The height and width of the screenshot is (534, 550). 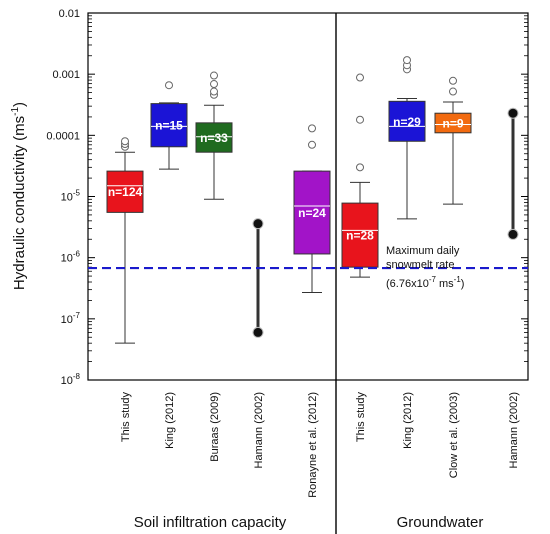 What do you see at coordinates (69, 14) in the screenshot?
I see `y-tick-label: 0.01` at bounding box center [69, 14].